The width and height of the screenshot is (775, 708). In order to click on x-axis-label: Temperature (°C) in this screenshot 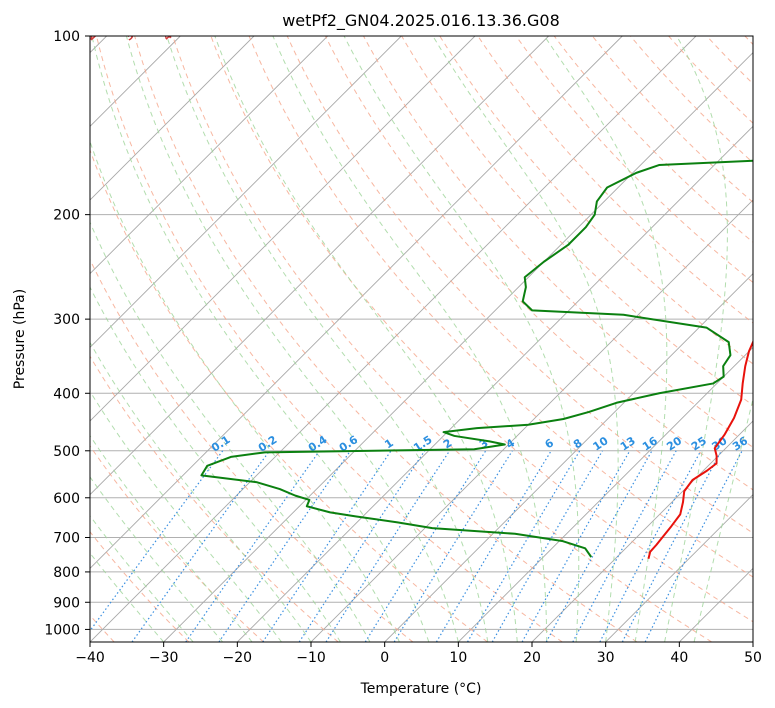, I will do `click(421, 689)`.